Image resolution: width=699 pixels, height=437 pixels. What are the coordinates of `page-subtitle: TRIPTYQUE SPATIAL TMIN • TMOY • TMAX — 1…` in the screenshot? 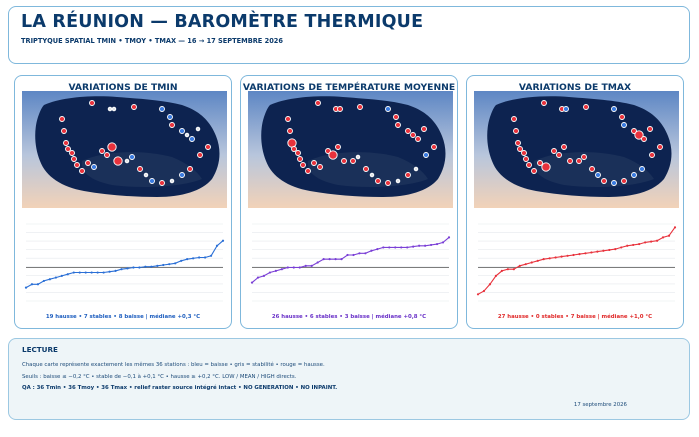 It's located at (152, 41).